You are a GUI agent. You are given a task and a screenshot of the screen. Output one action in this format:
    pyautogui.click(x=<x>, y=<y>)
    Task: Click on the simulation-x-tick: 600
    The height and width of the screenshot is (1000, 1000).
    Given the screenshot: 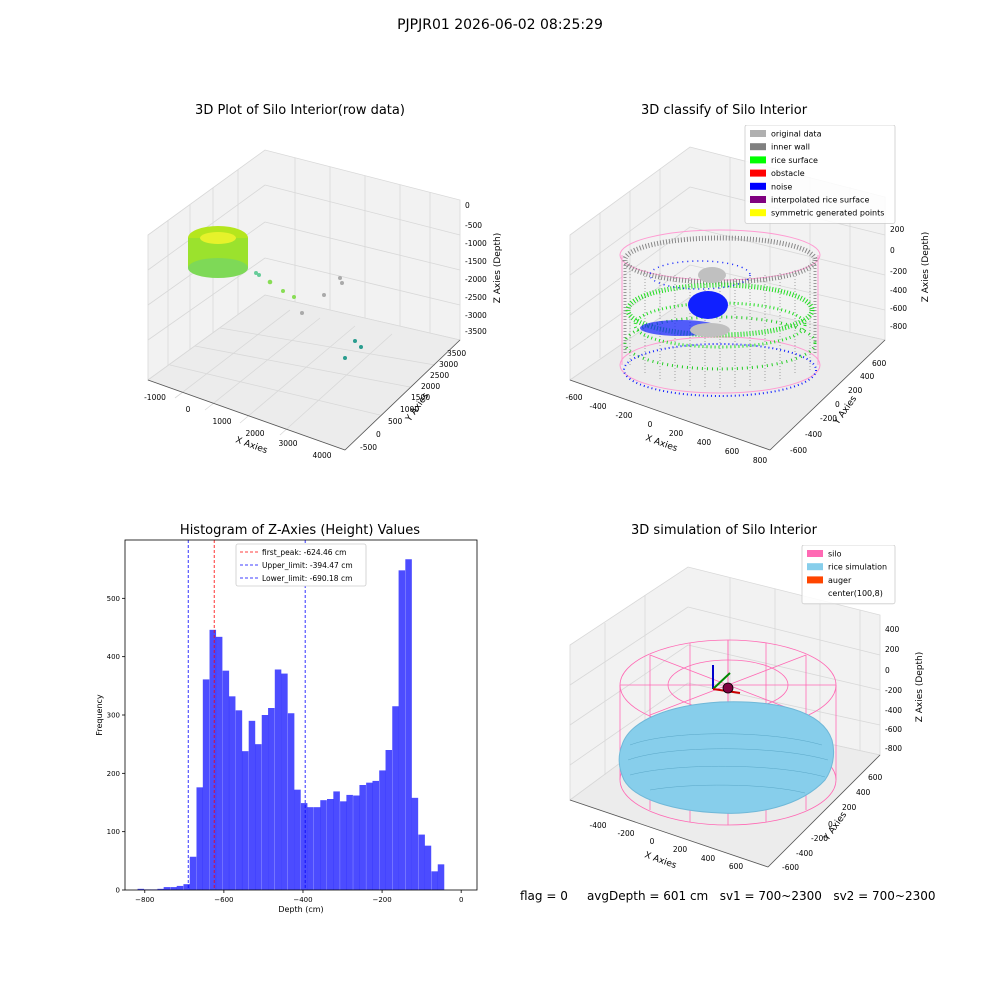 What is the action you would take?
    pyautogui.click(x=736, y=866)
    